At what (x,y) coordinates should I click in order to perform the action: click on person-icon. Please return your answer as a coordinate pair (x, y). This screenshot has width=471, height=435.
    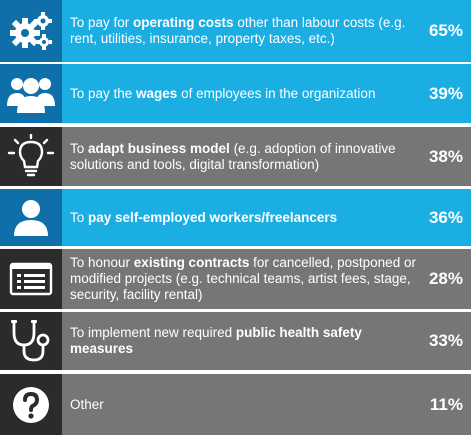
    Looking at the image, I should click on (31, 218).